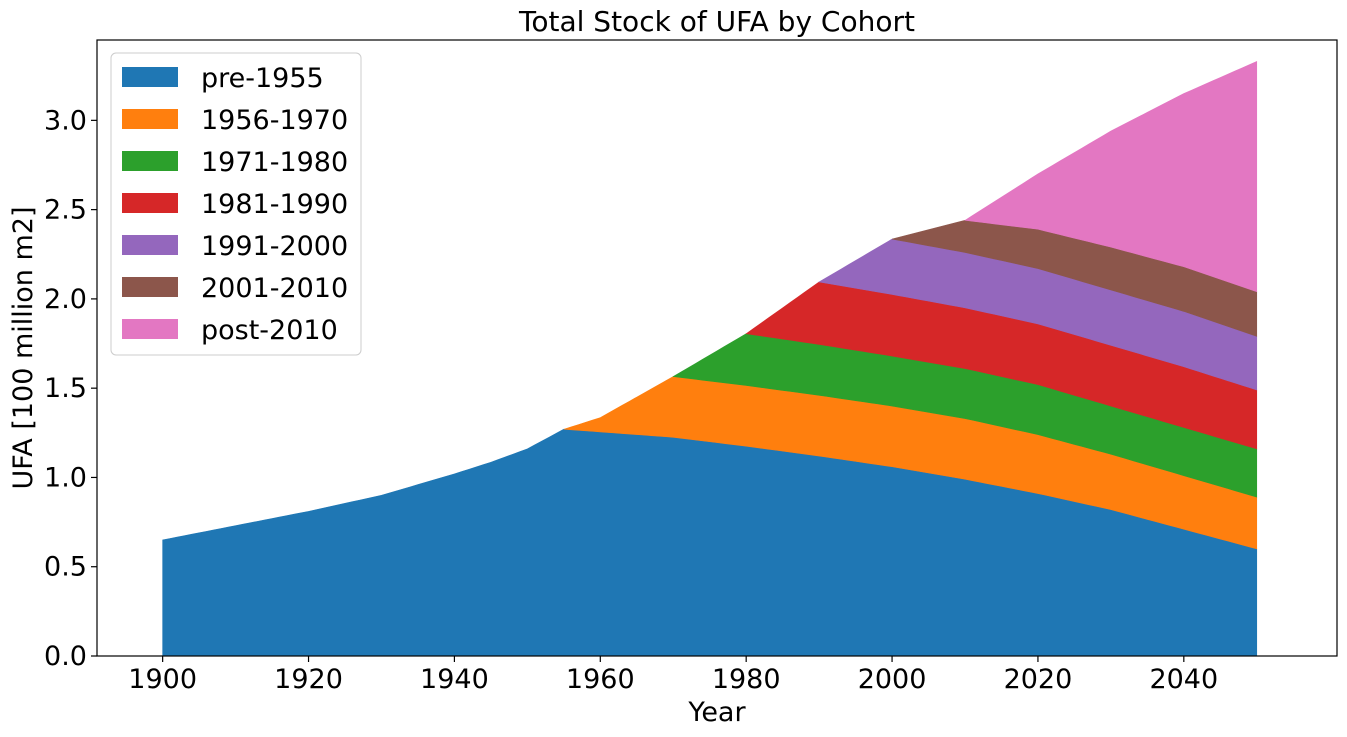 The width and height of the screenshot is (1347, 737). Describe the element at coordinates (65, 388) in the screenshot. I see `y-tick-label: 1.5` at that location.